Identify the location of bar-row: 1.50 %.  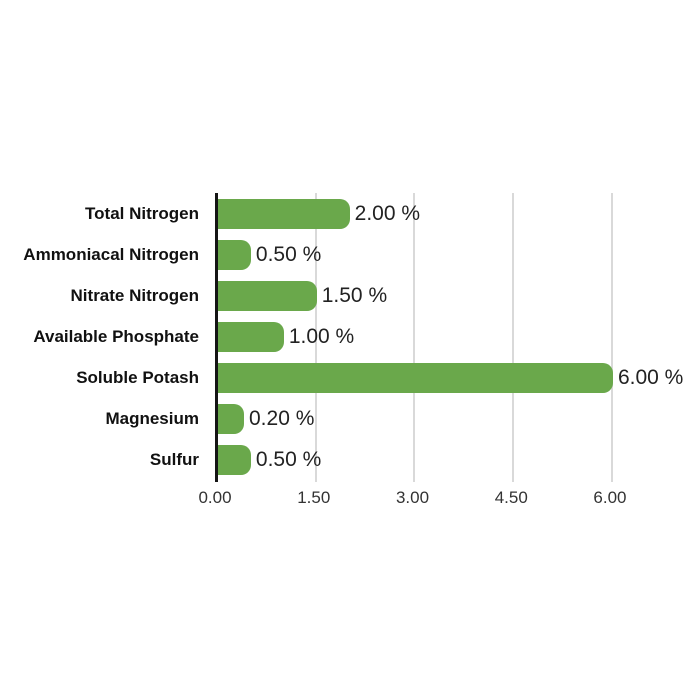
(302, 296).